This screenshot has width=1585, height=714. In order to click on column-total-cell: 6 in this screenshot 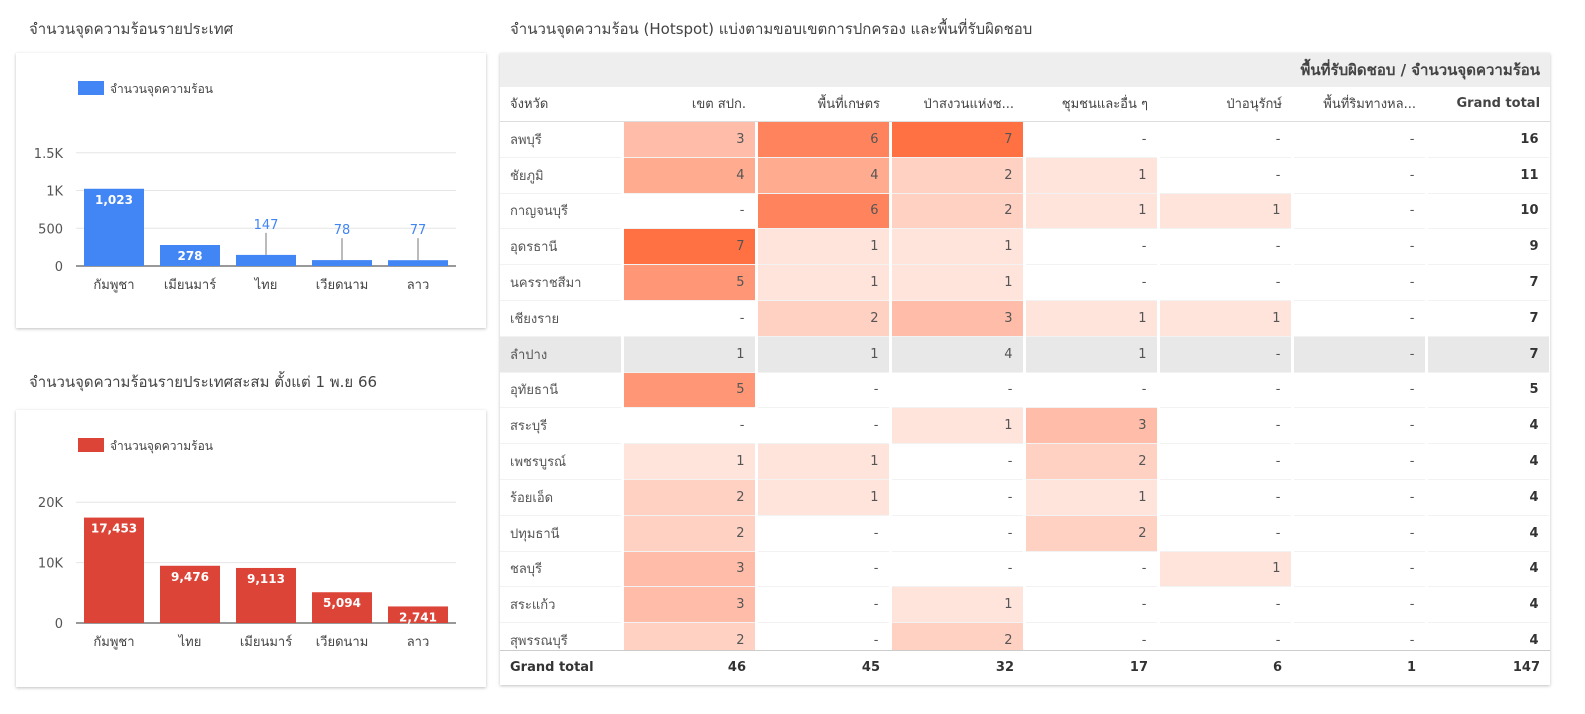, I will do `click(1225, 667)`.